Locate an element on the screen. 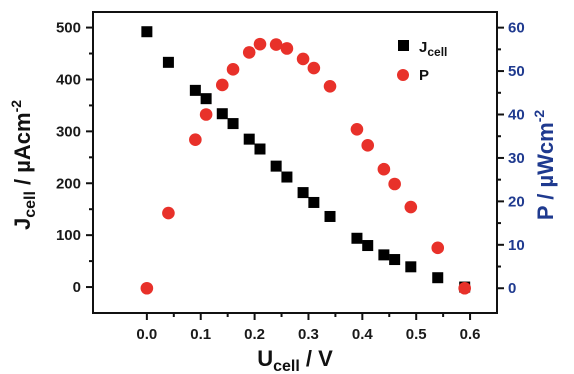 This screenshot has height=374, width=574. y-left-axis-title-sub: cell is located at coordinates (30, 204).